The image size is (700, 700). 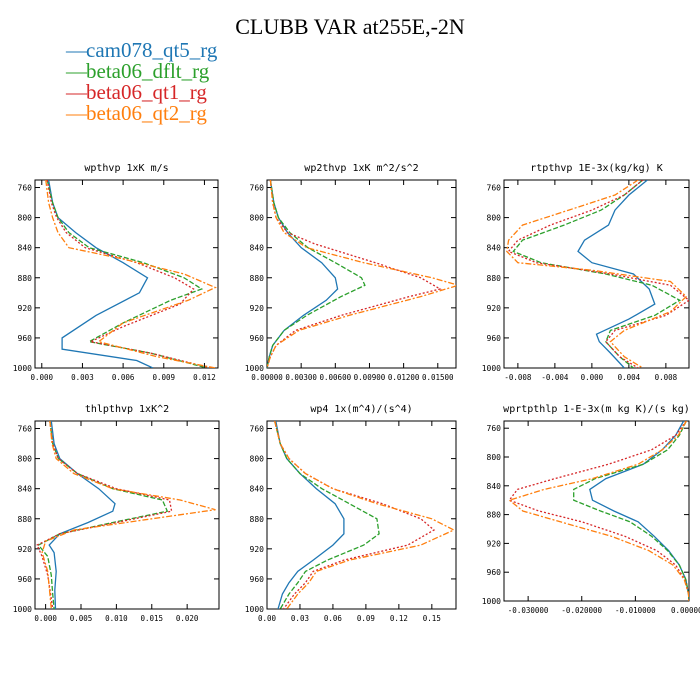 I want to click on x-tick-label: 0.12, so click(x=399, y=618).